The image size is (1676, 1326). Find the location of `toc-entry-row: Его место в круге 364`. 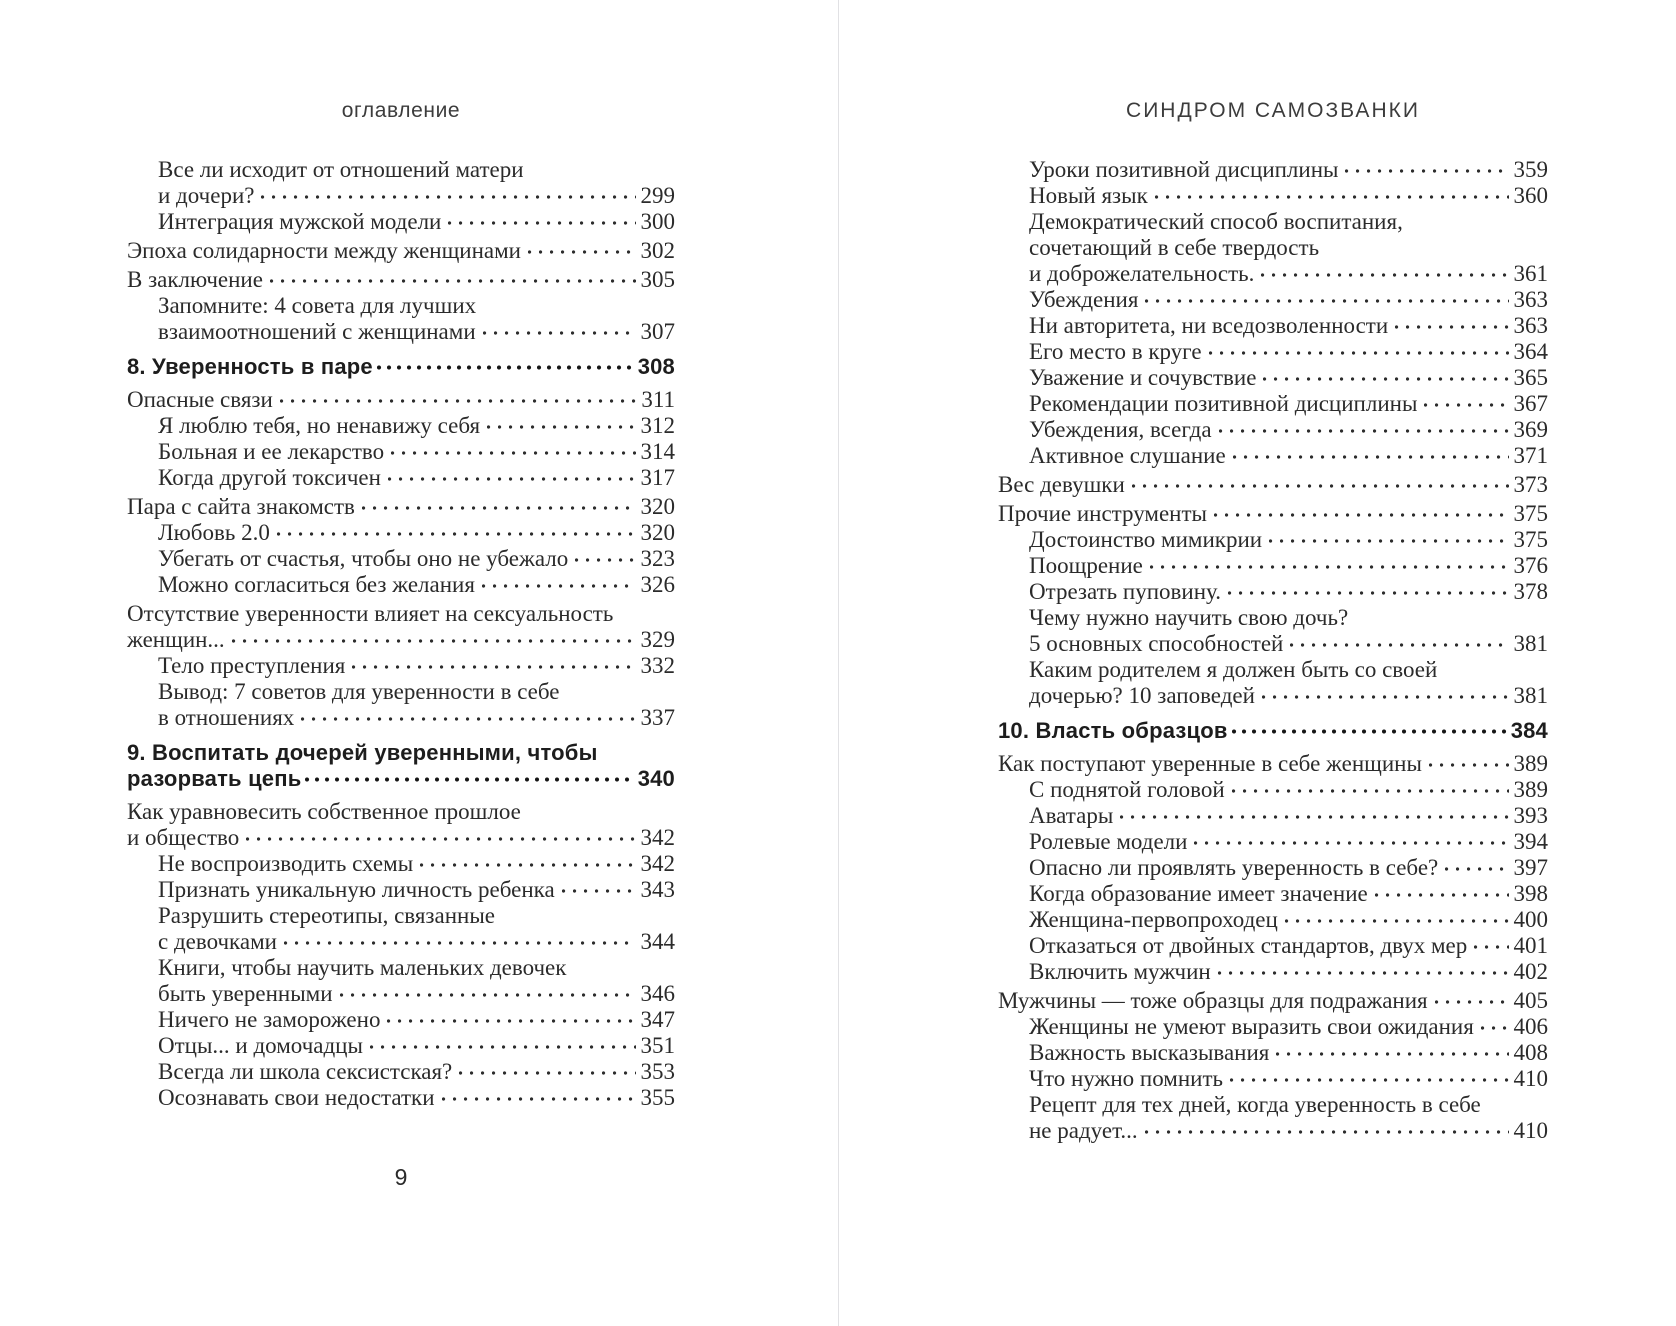

toc-entry-row: Его место в круге 364 is located at coordinates (1288, 352).